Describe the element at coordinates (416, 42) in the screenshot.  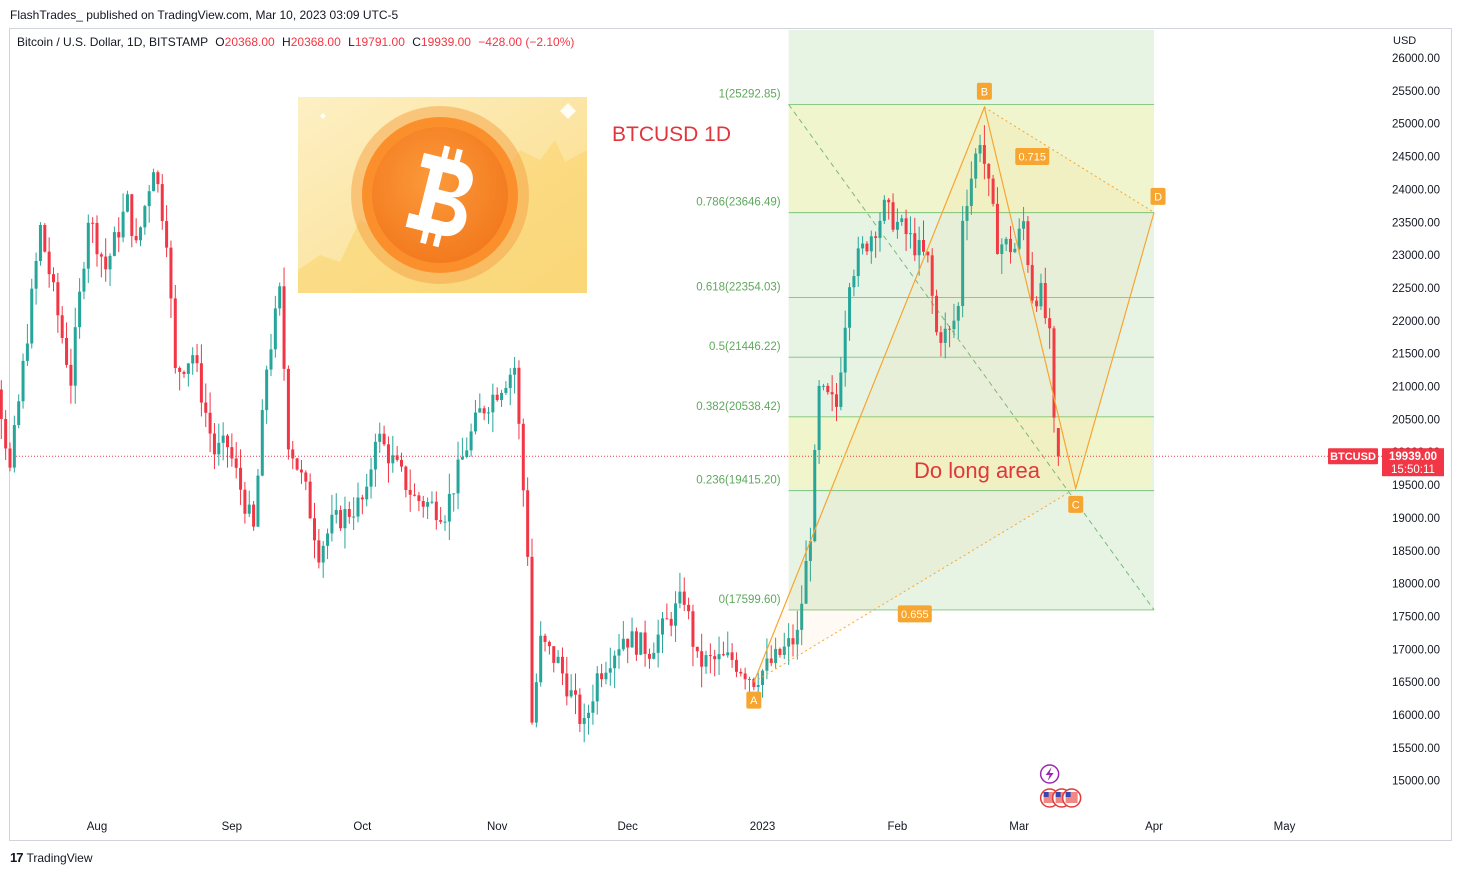
I see `close-label: C` at that location.